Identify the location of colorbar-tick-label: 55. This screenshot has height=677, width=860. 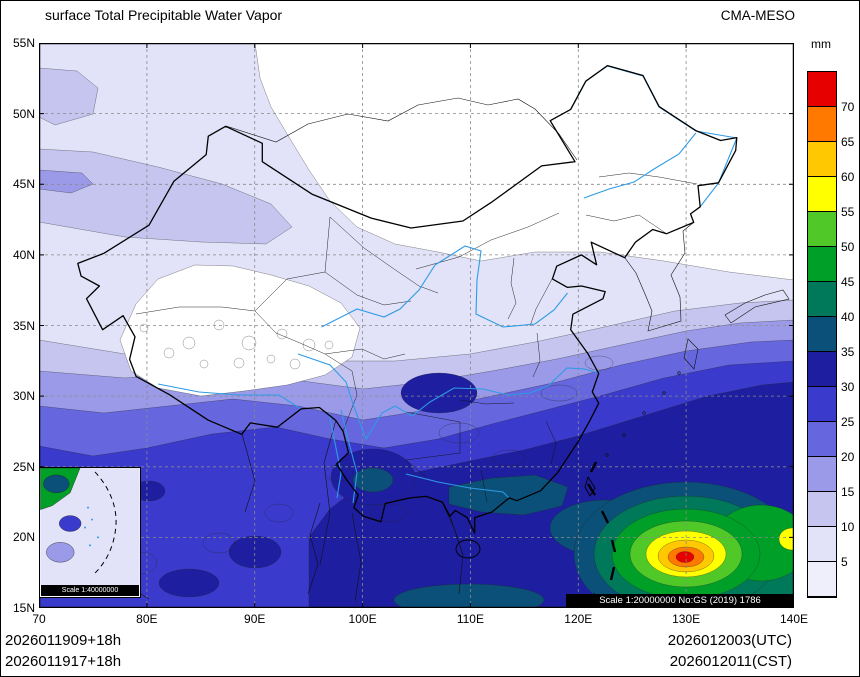
(848, 212).